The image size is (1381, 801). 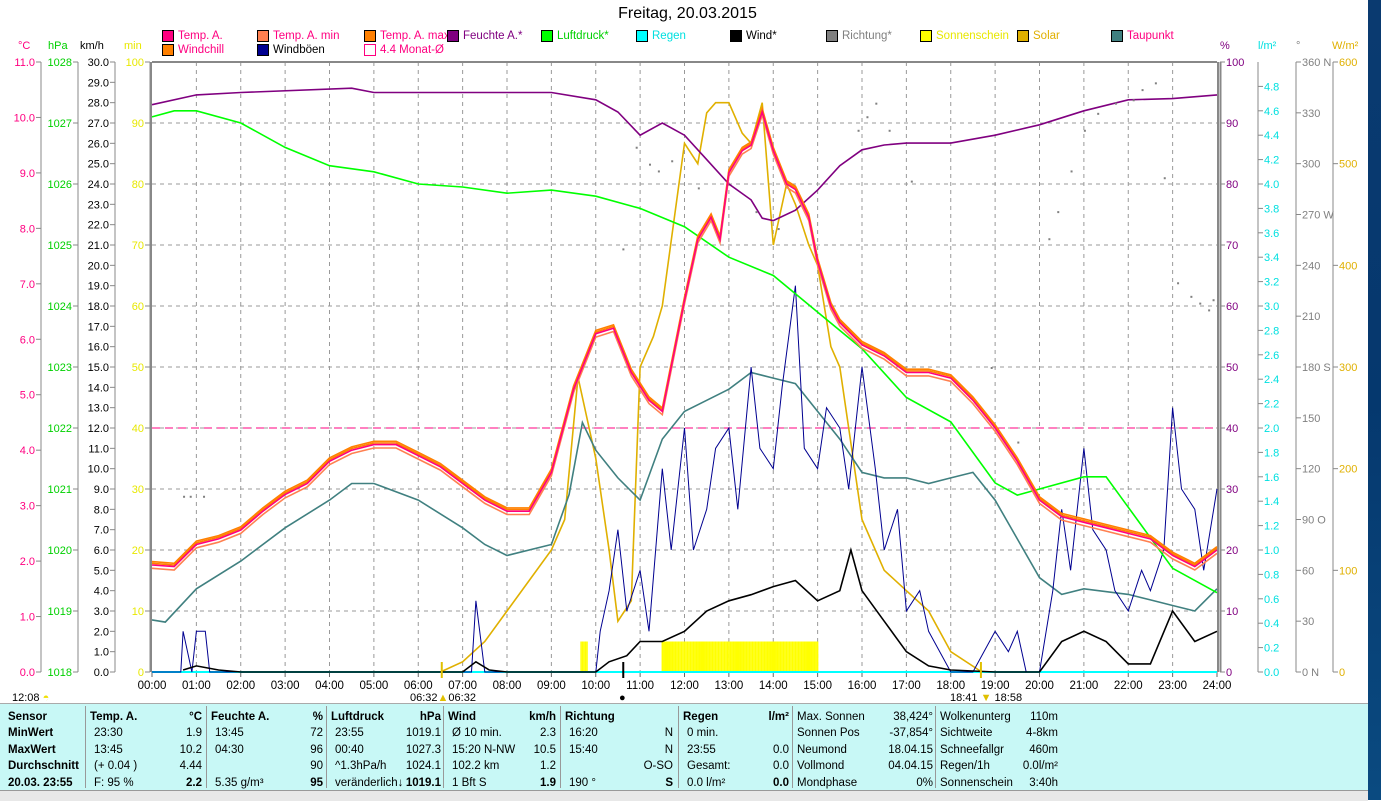 I want to click on legend-label: Temp. A., so click(x=200, y=36).